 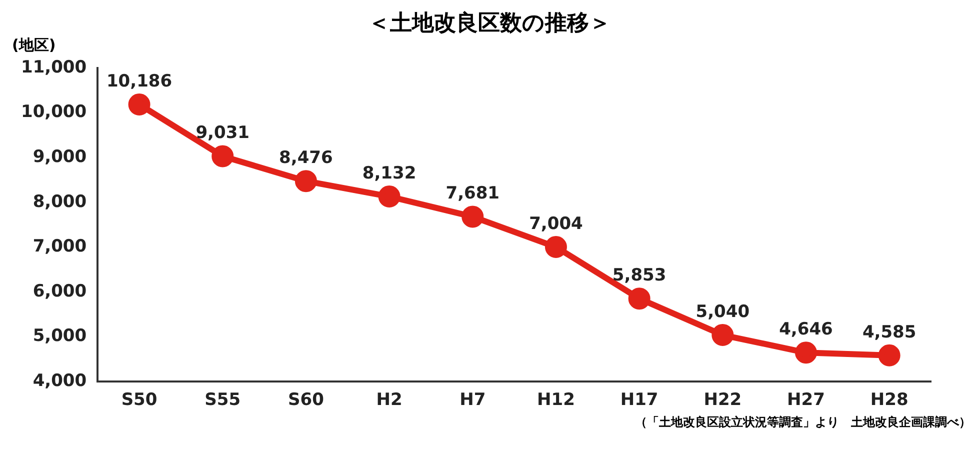 What do you see at coordinates (806, 330) in the screenshot?
I see `data-label: 4,646` at bounding box center [806, 330].